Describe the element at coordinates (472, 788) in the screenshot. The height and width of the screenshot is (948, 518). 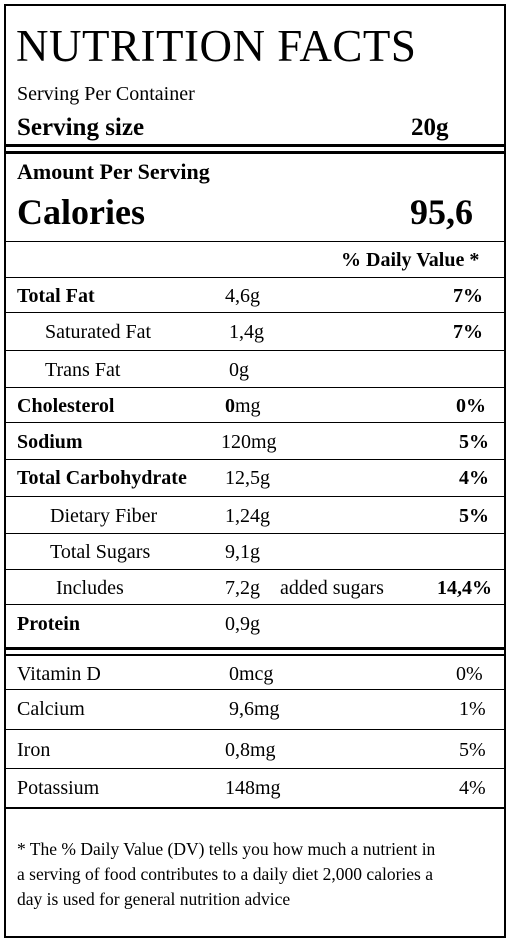
I see `vitamin-dv-potassium: 4%` at that location.